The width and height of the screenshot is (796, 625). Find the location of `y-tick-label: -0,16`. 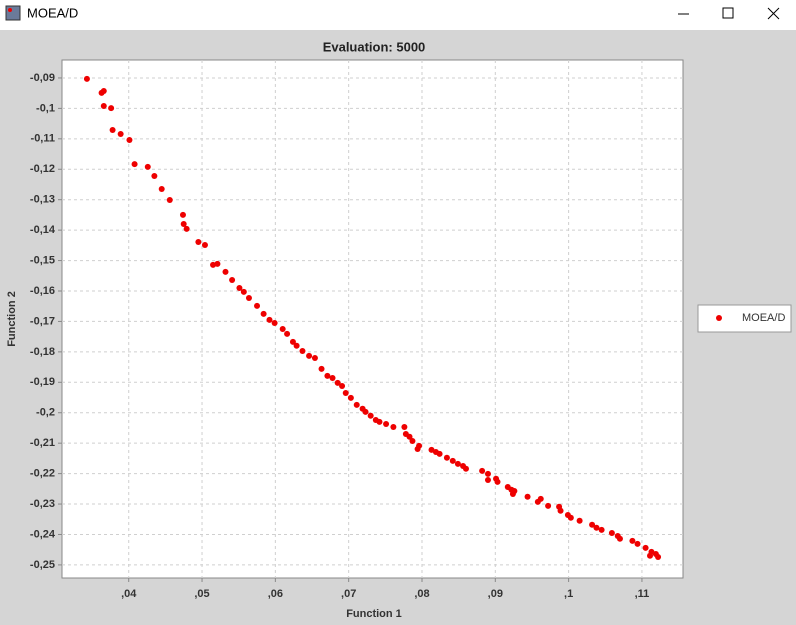

y-tick-label: -0,16 is located at coordinates (42, 291).